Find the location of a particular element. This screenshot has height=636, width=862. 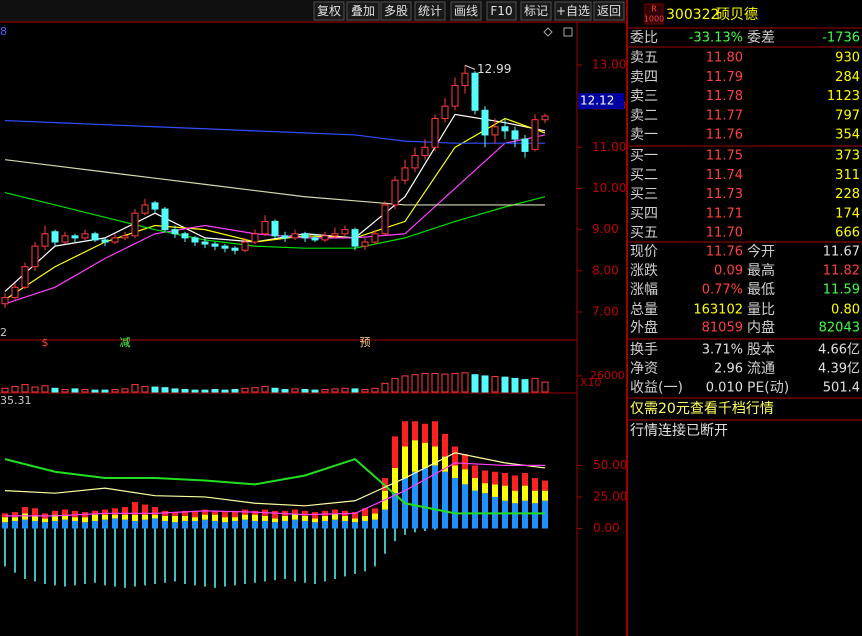

row-value: 0.09 is located at coordinates (728, 271).